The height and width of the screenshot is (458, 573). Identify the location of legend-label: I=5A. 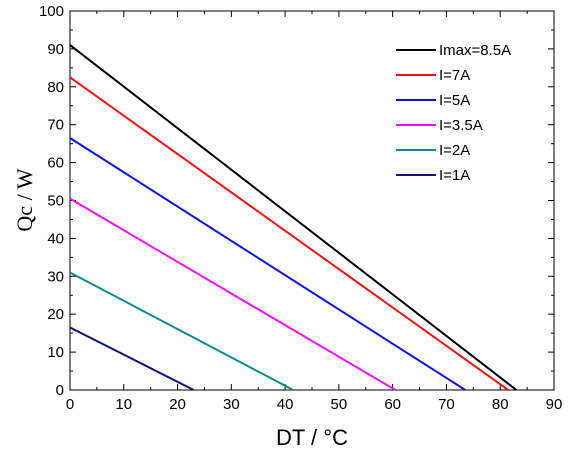
(454, 100).